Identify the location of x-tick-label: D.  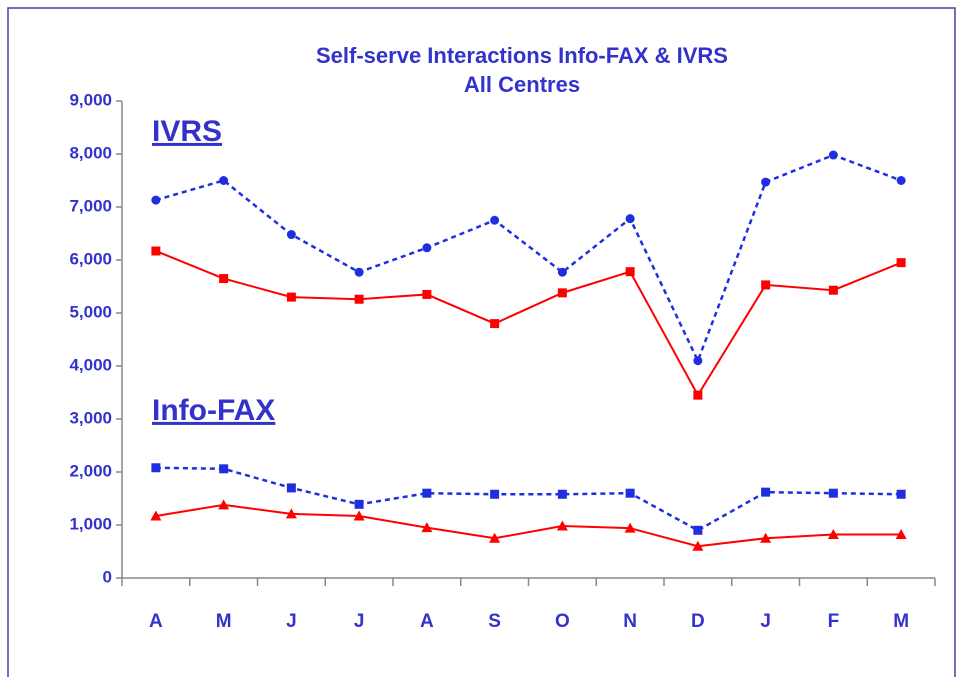
(698, 621).